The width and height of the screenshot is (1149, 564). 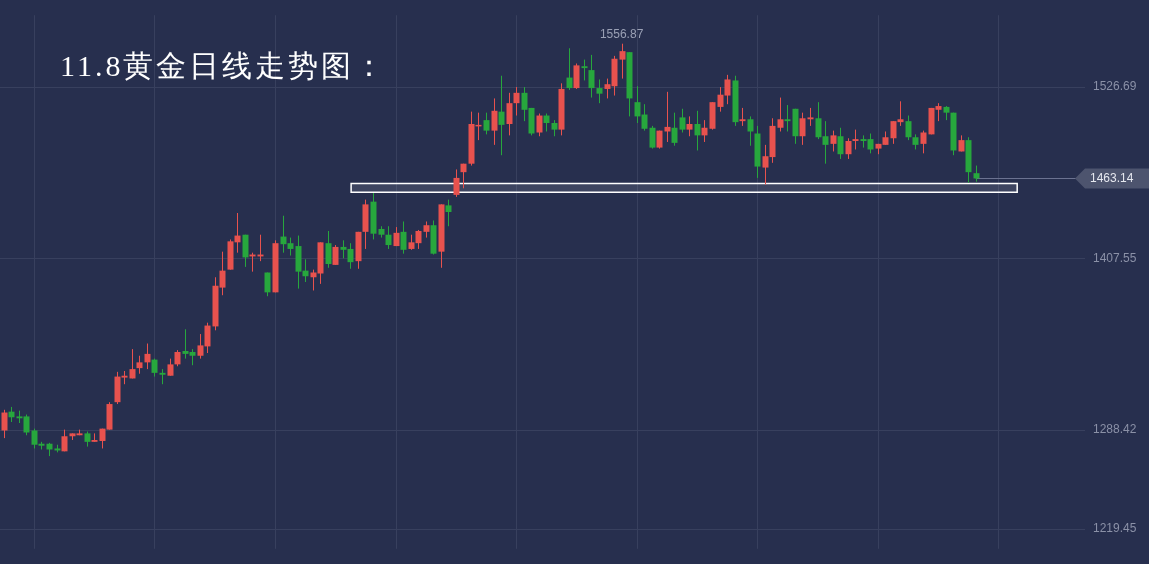 I want to click on y-tick-label: 1288.42, so click(x=1115, y=428).